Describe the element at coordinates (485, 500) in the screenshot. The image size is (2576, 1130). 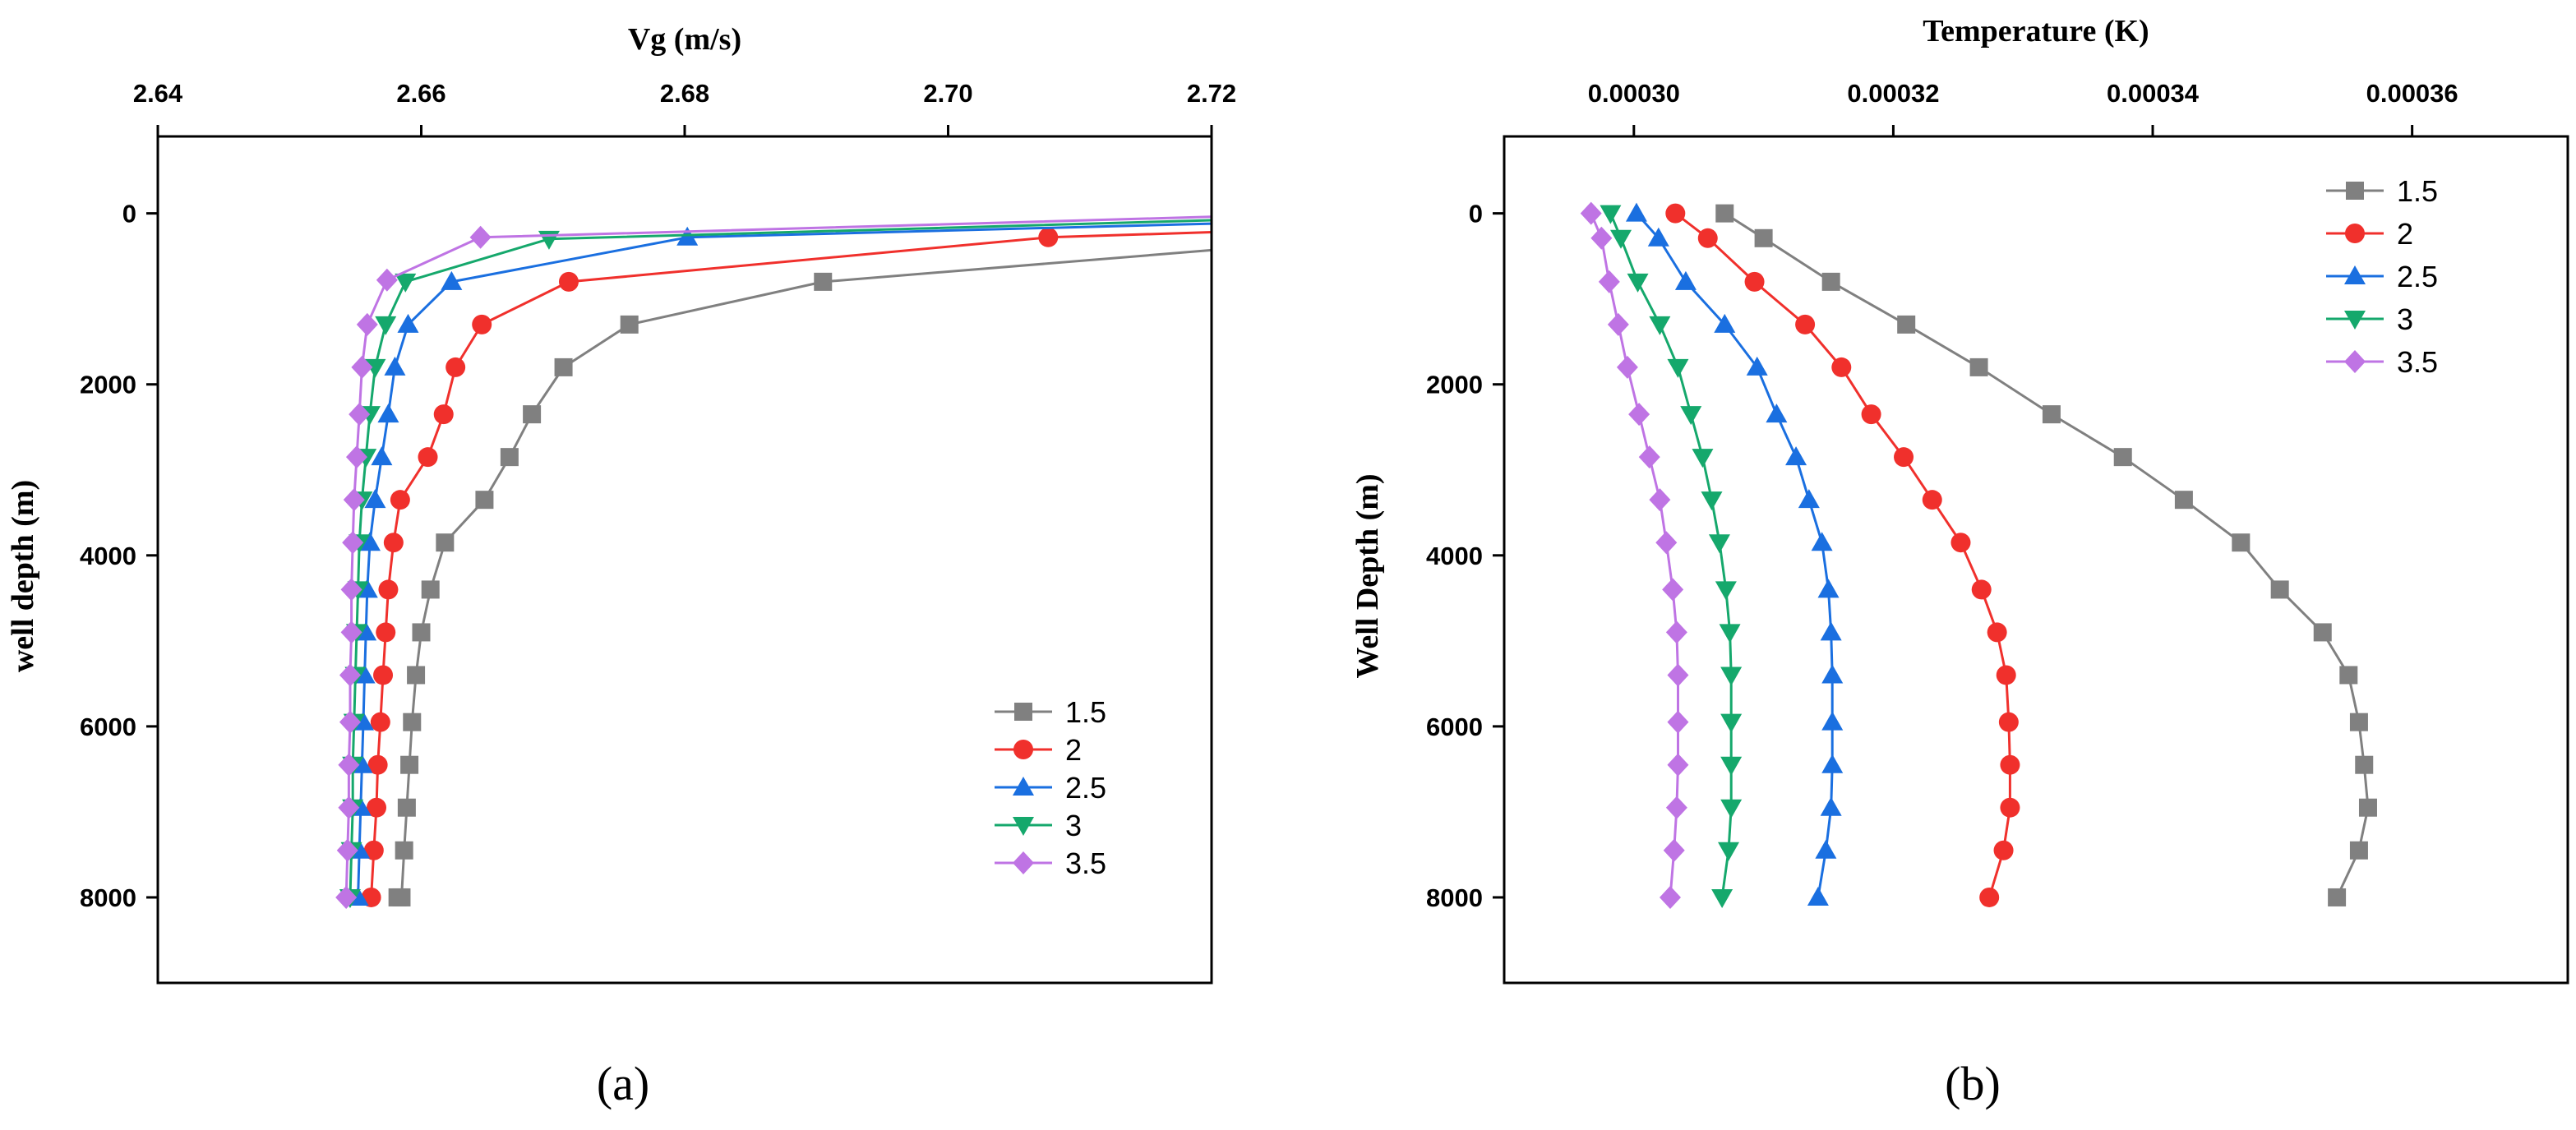
I see `data-point-a-1.5-6` at that location.